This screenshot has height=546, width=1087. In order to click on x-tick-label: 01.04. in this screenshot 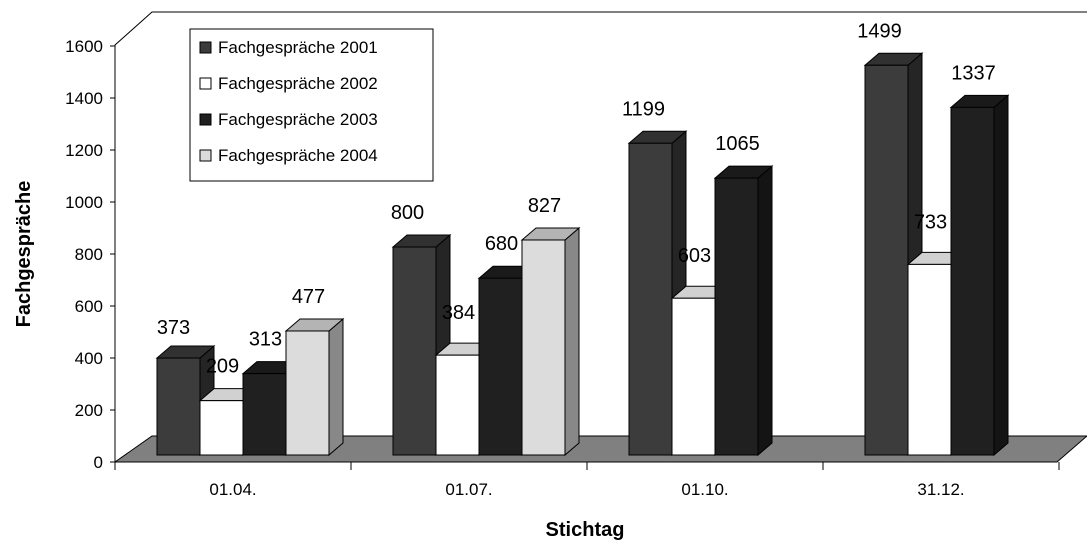, I will do `click(232, 489)`.